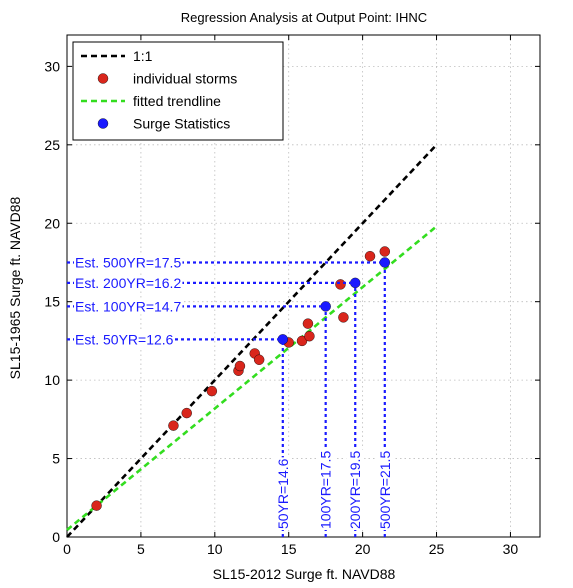 The image size is (573, 588). I want to click on estimate-label: Est. 200YR=16.2, so click(128, 283).